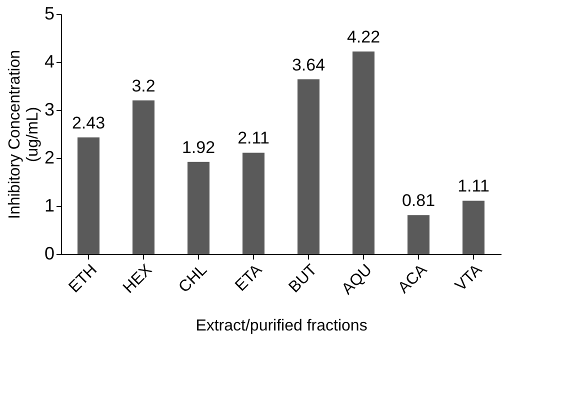  I want to click on y-tick-label: 0, so click(49, 254).